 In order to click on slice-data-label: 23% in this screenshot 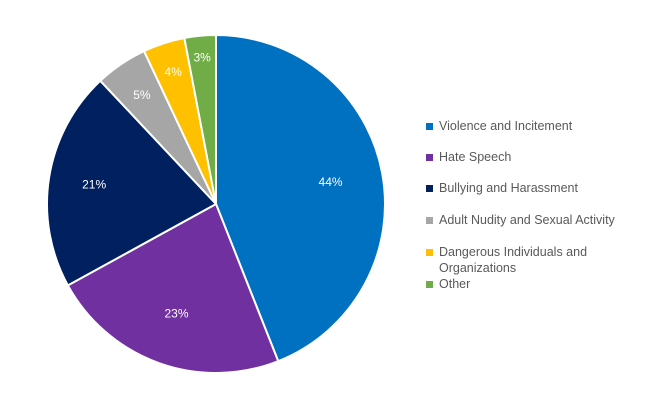, I will do `click(176, 314)`.